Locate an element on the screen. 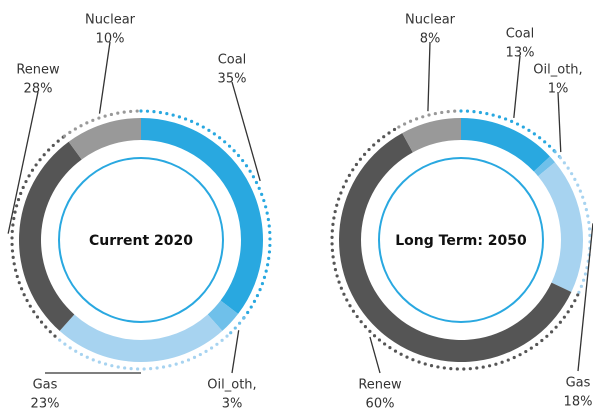  value-label: 35% is located at coordinates (232, 79).